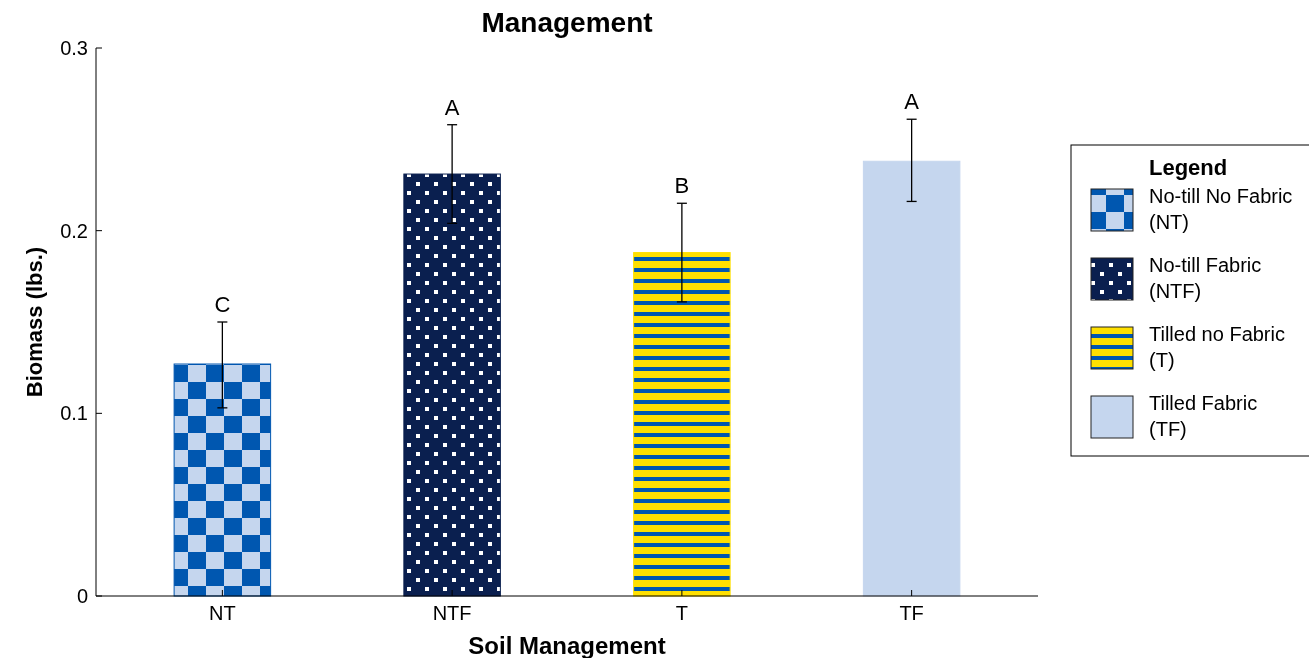 This screenshot has height=658, width=1309. What do you see at coordinates (1221, 209) in the screenshot?
I see `legend-label: No-till No Fabric (NT)` at bounding box center [1221, 209].